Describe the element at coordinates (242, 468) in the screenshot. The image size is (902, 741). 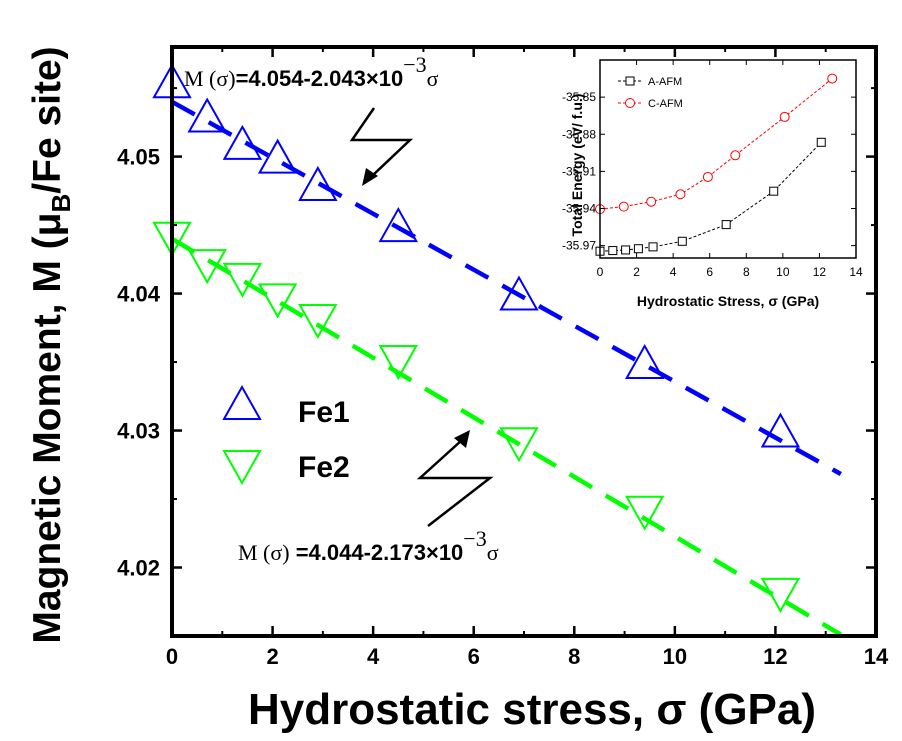
I see `legend-fe2-marker` at that location.